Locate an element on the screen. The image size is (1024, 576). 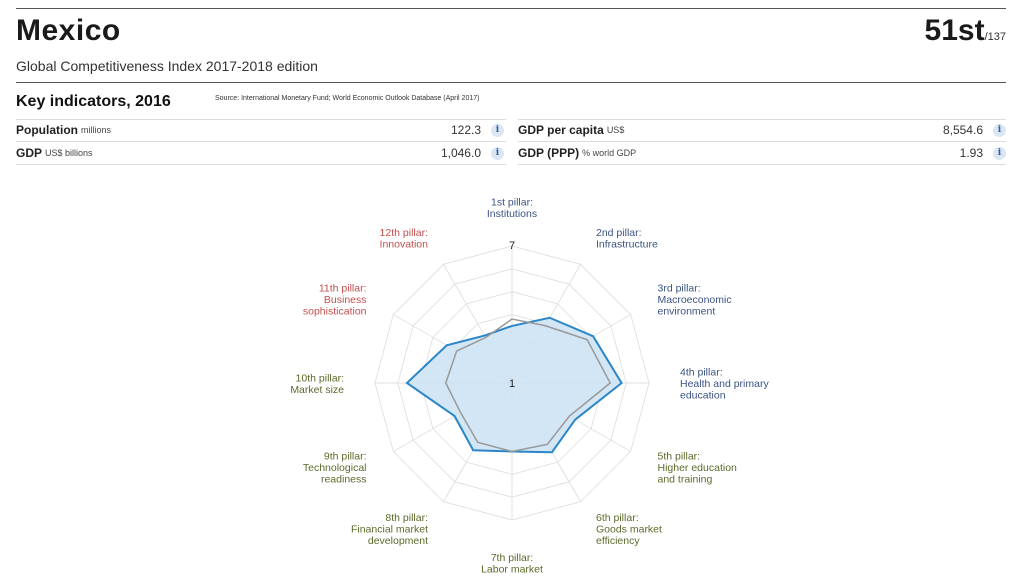
pillar-label-line: development is located at coordinates (398, 541).